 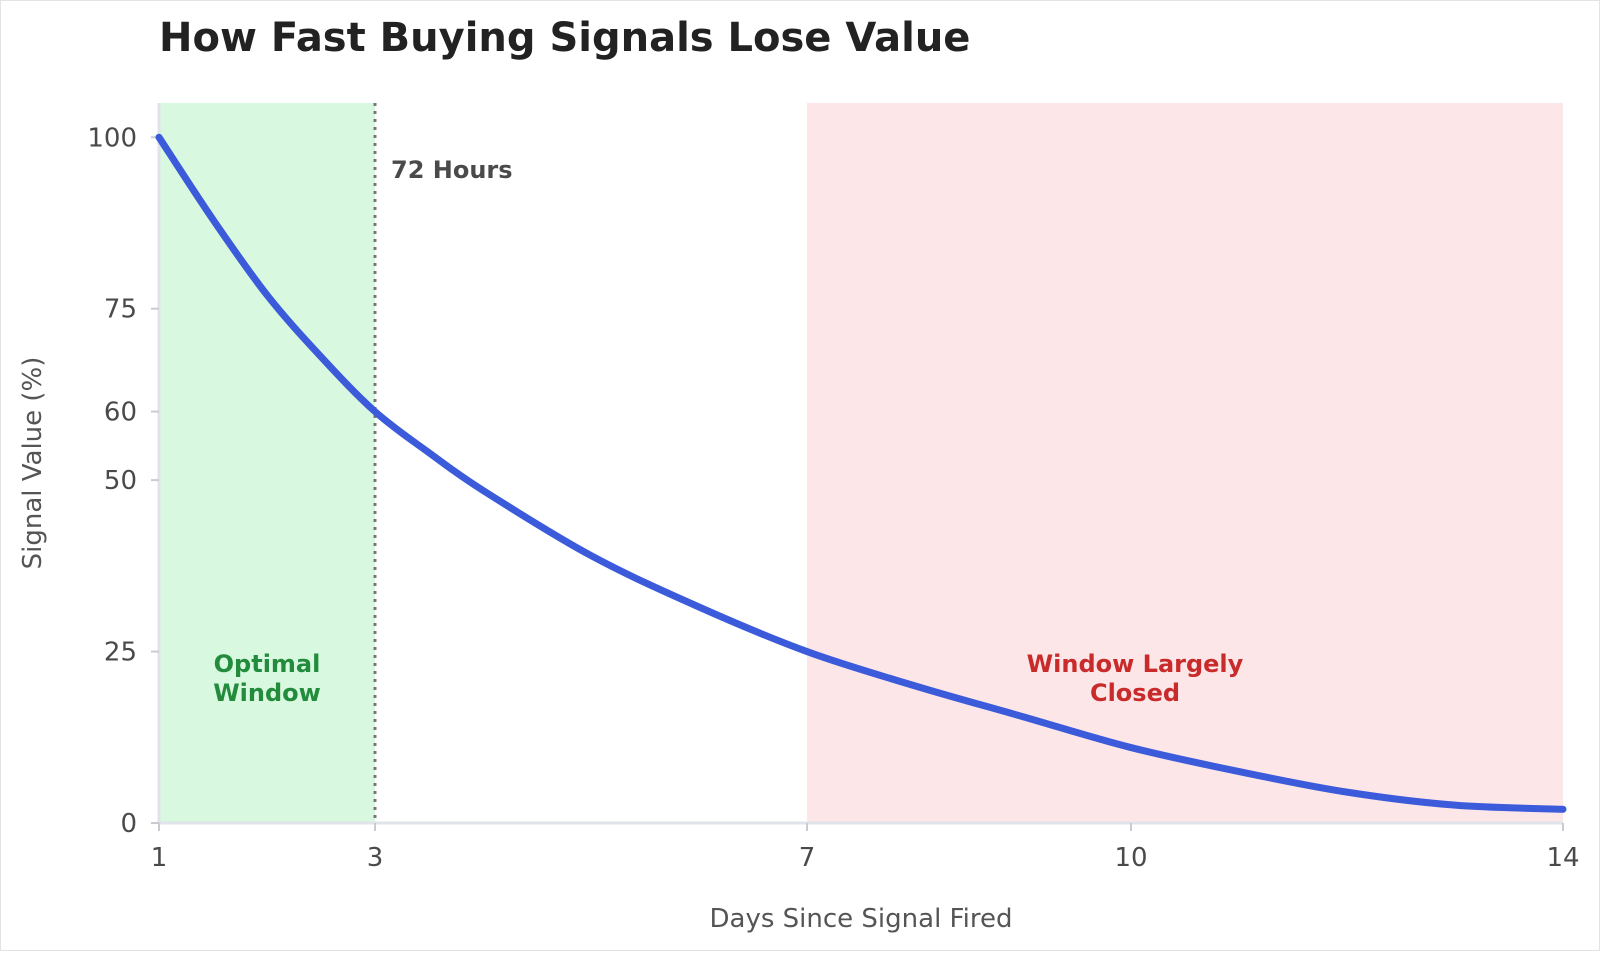 I want to click on x-axis-label: Days Since Signal Fired, so click(x=861, y=919).